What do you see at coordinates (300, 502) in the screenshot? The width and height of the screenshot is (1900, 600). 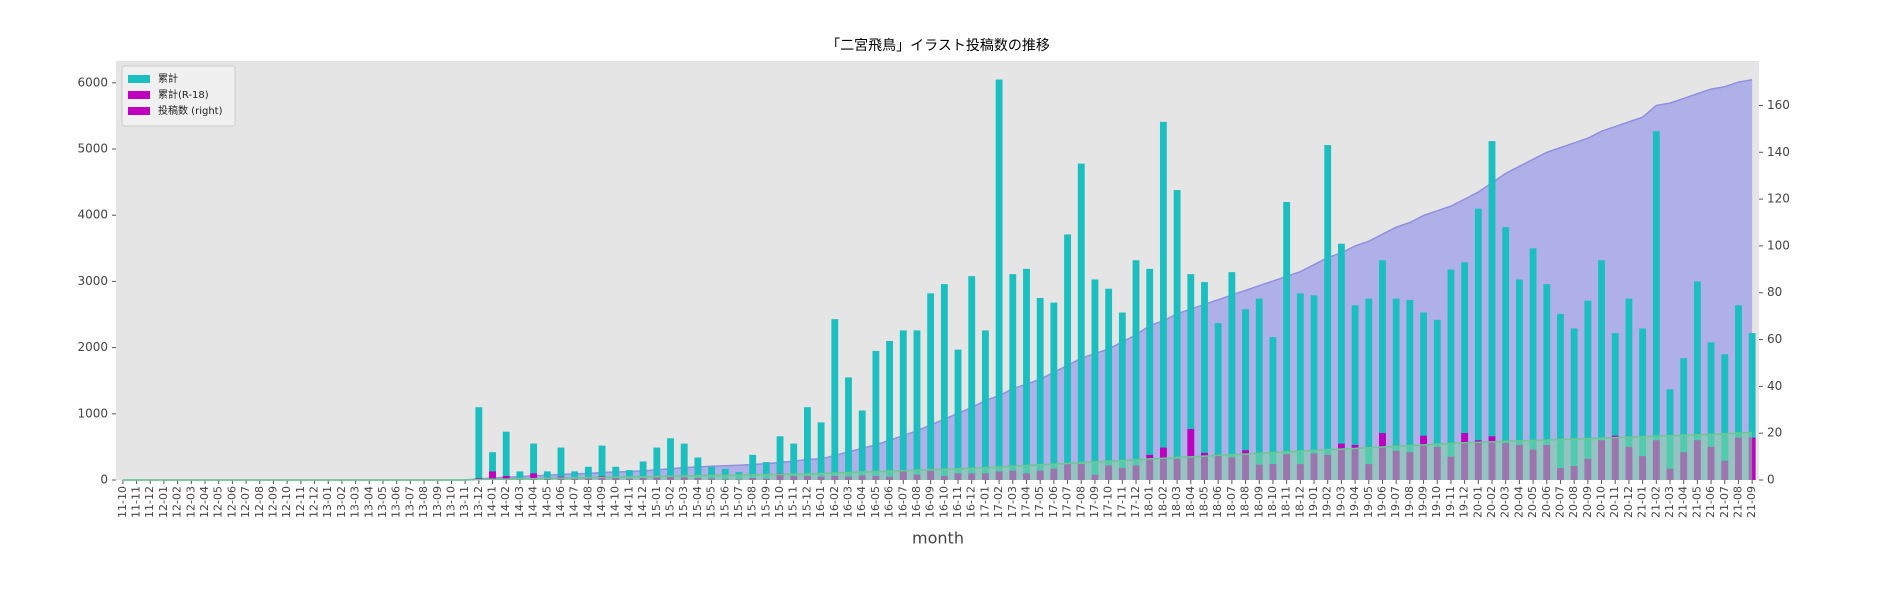 I see `x-tick-label: 12-11` at bounding box center [300, 502].